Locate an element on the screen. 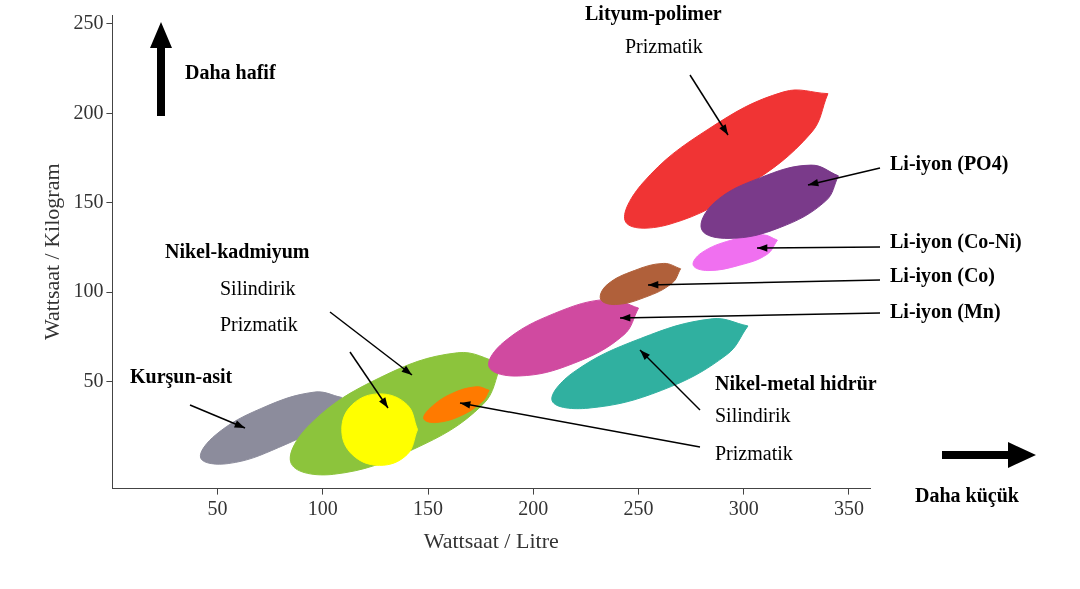 The width and height of the screenshot is (1080, 589). x-tick-label: 100 is located at coordinates (322, 507).